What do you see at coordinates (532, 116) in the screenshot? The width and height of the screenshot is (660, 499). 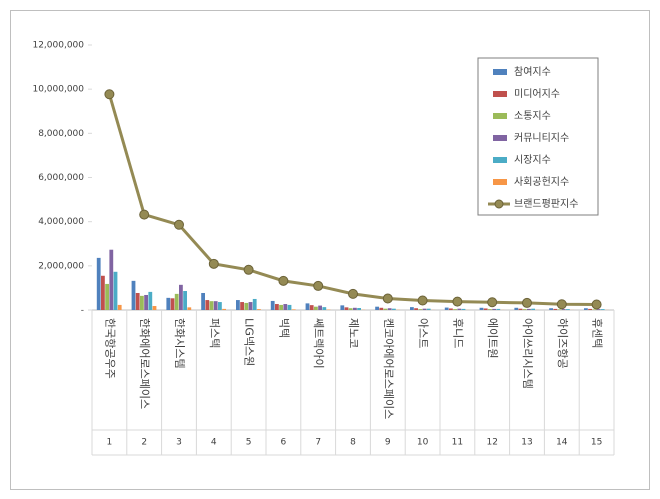 I see `legend-label: 소통지수` at bounding box center [532, 116].